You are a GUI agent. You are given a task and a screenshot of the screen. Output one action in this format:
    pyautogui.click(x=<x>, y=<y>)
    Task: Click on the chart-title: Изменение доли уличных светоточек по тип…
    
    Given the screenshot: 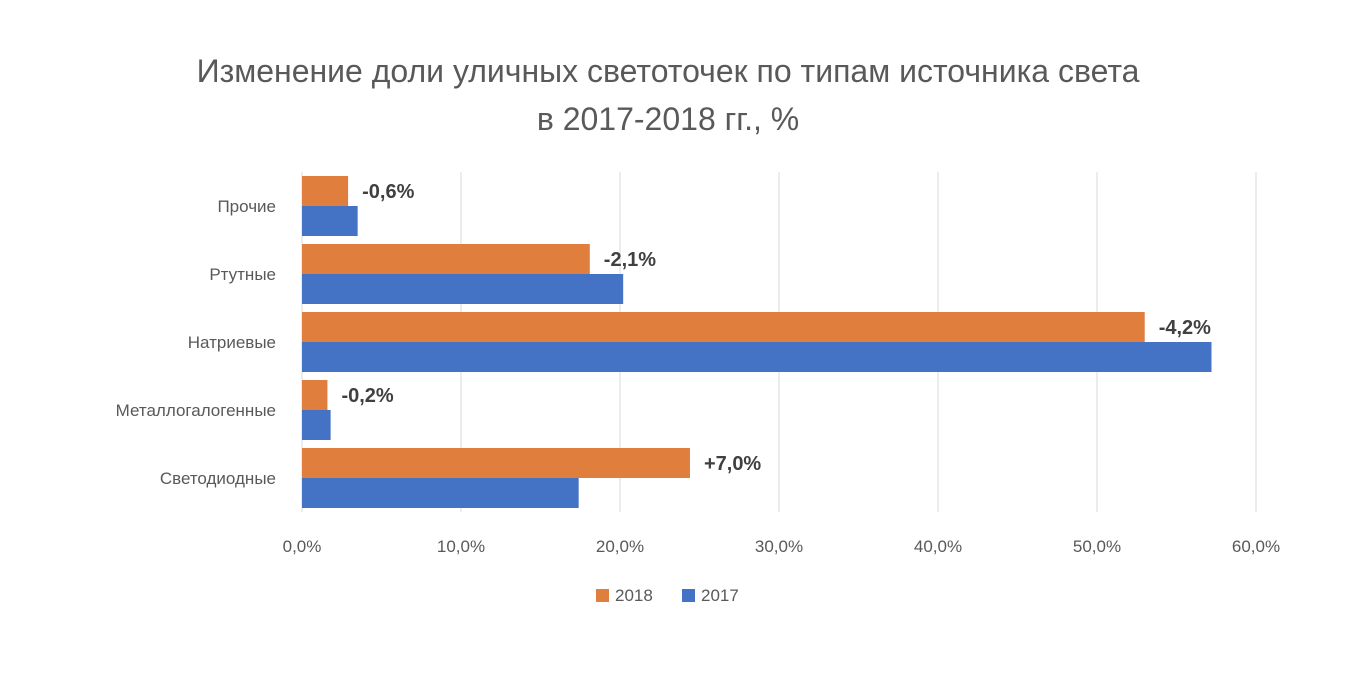 What is the action you would take?
    pyautogui.click(x=668, y=71)
    